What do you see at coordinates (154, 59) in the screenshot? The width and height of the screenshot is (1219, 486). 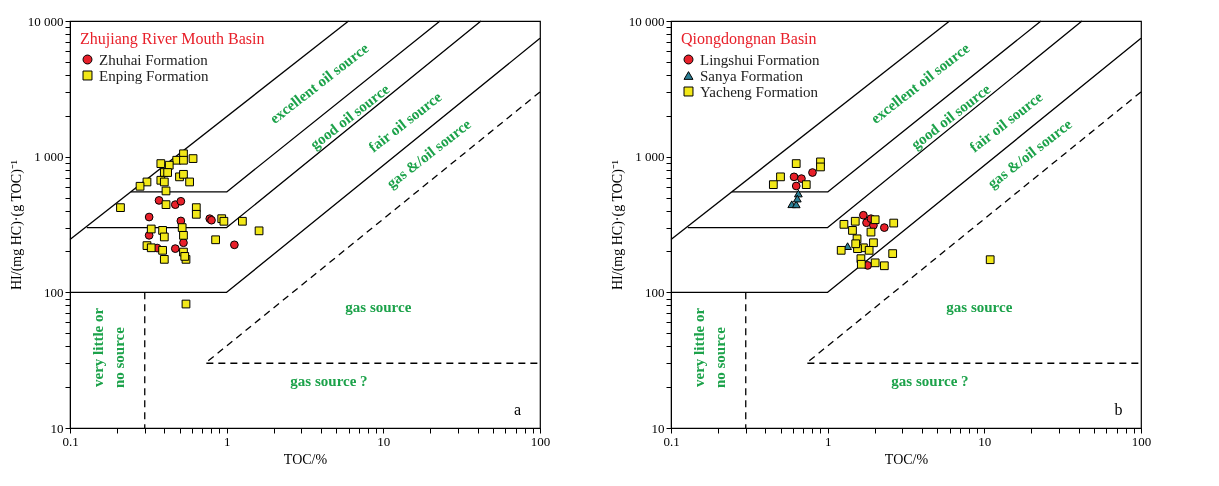 I see `legend-label: Zhuhai Formation` at bounding box center [154, 59].